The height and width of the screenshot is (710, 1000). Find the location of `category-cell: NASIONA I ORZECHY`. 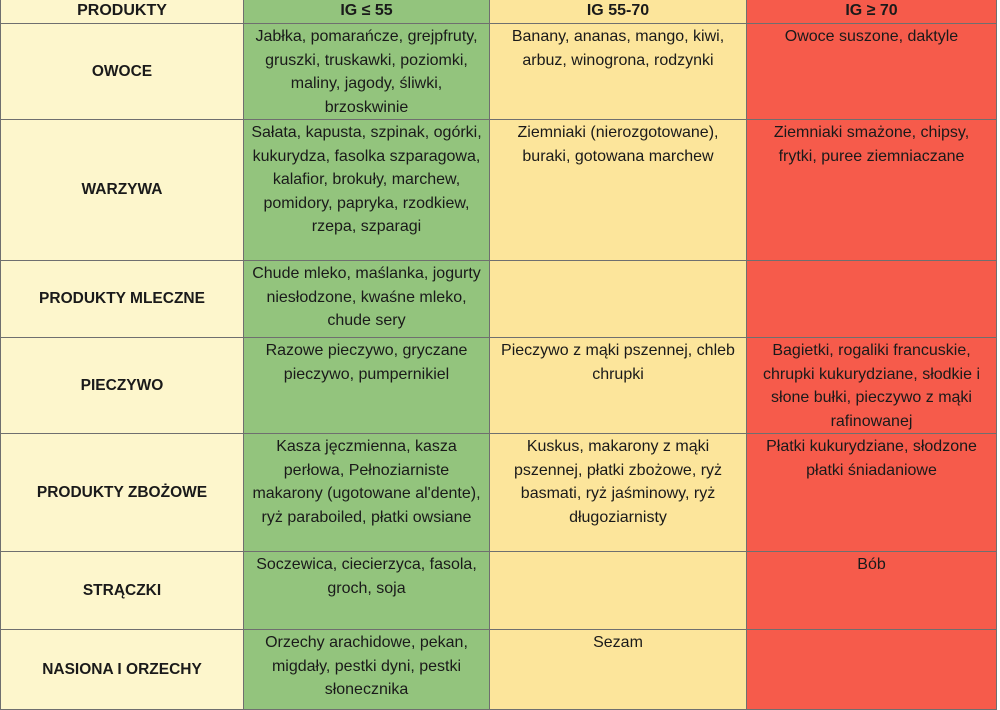

category-cell: NASIONA I ORZECHY is located at coordinates (122, 669).